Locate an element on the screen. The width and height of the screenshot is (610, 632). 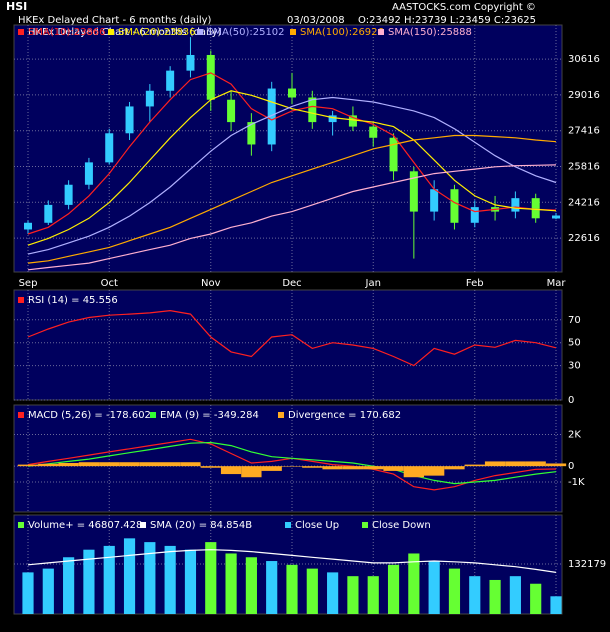
ticker: HSI is located at coordinates (16, 6).